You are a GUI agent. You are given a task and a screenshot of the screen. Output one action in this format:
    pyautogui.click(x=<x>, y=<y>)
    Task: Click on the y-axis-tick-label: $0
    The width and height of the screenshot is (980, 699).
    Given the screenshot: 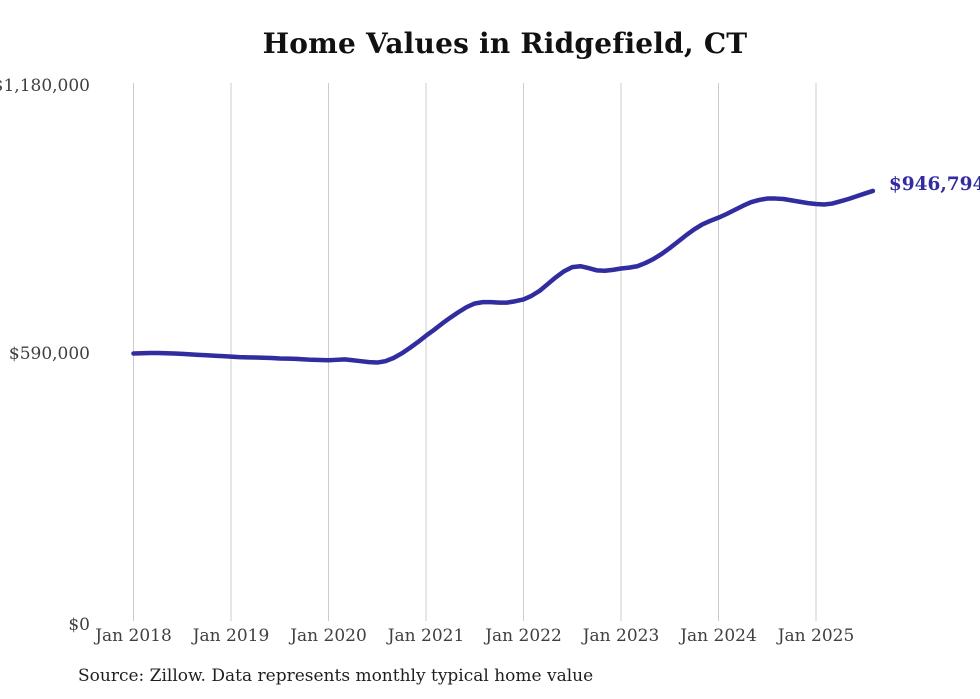 What is the action you would take?
    pyautogui.click(x=79, y=625)
    